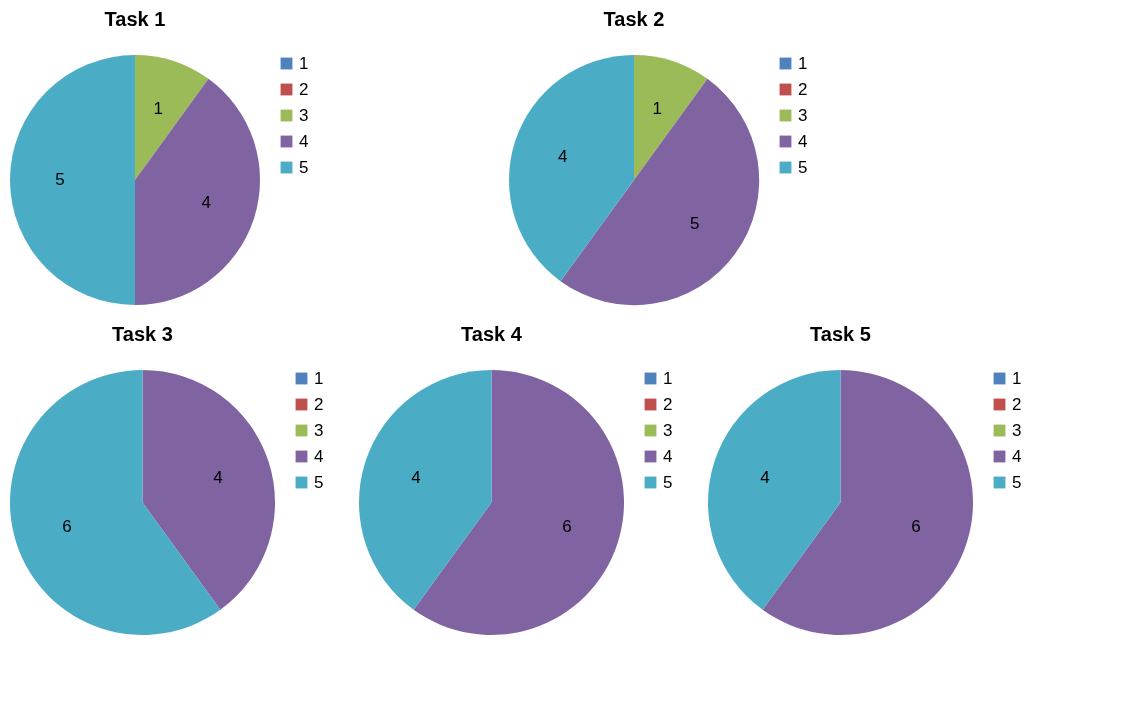 The image size is (1142, 726). What do you see at coordinates (135, 19) in the screenshot?
I see `chart-title: Task 1` at bounding box center [135, 19].